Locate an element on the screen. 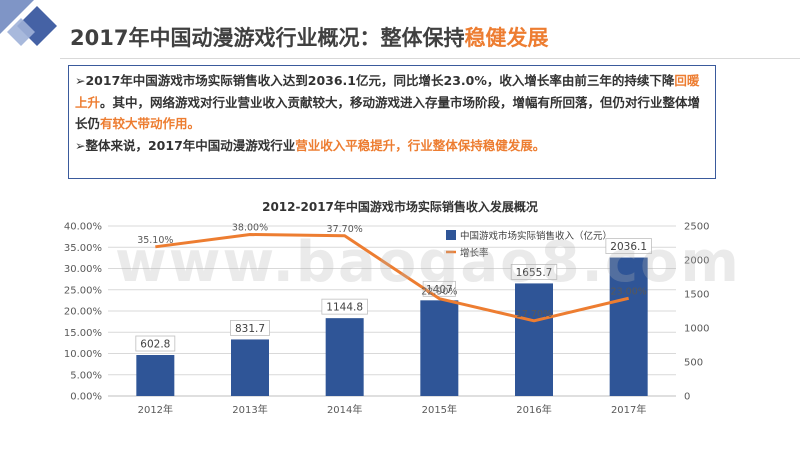 This screenshot has height=450, width=800. x-tick-label: 2015年 is located at coordinates (439, 409).